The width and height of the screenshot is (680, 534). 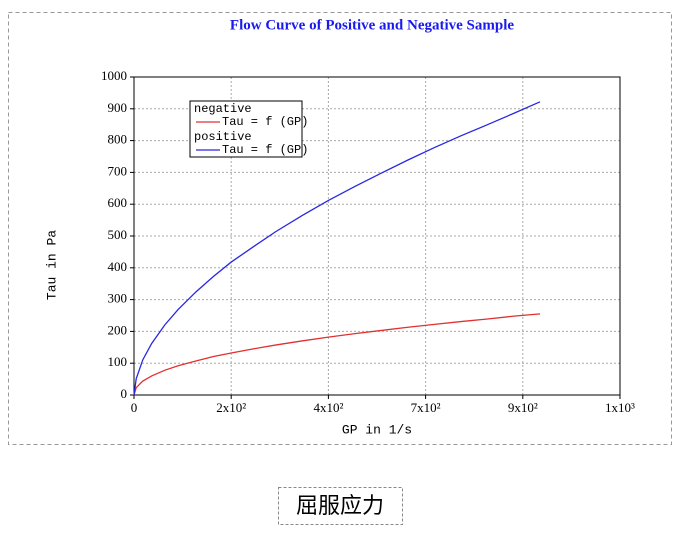 What do you see at coordinates (231, 407) in the screenshot?
I see `x-tick-label: 2x10²` at bounding box center [231, 407].